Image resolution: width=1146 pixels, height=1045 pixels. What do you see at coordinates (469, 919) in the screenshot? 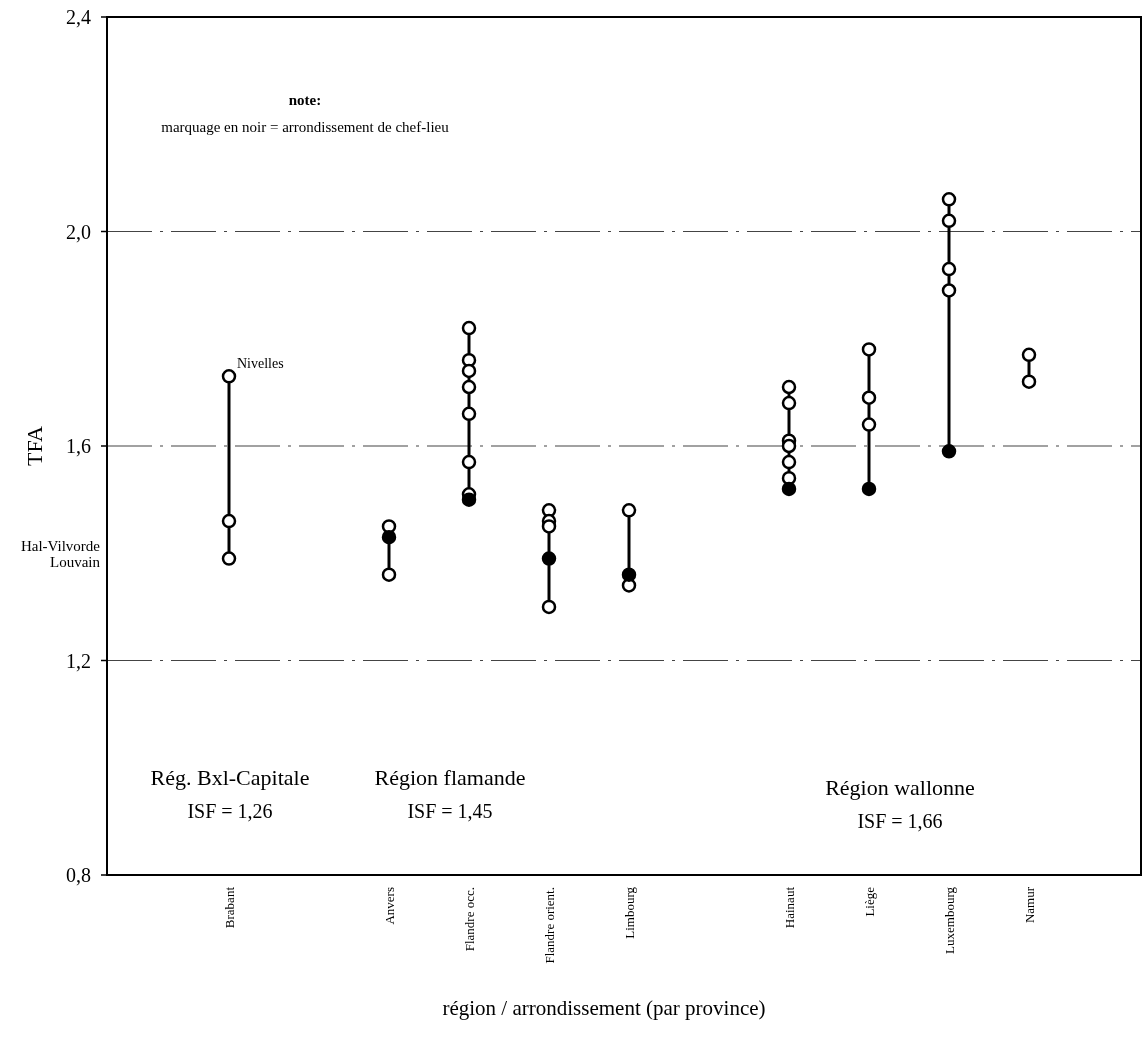
I see `x-tick-label: Flandre occ.` at bounding box center [469, 919].